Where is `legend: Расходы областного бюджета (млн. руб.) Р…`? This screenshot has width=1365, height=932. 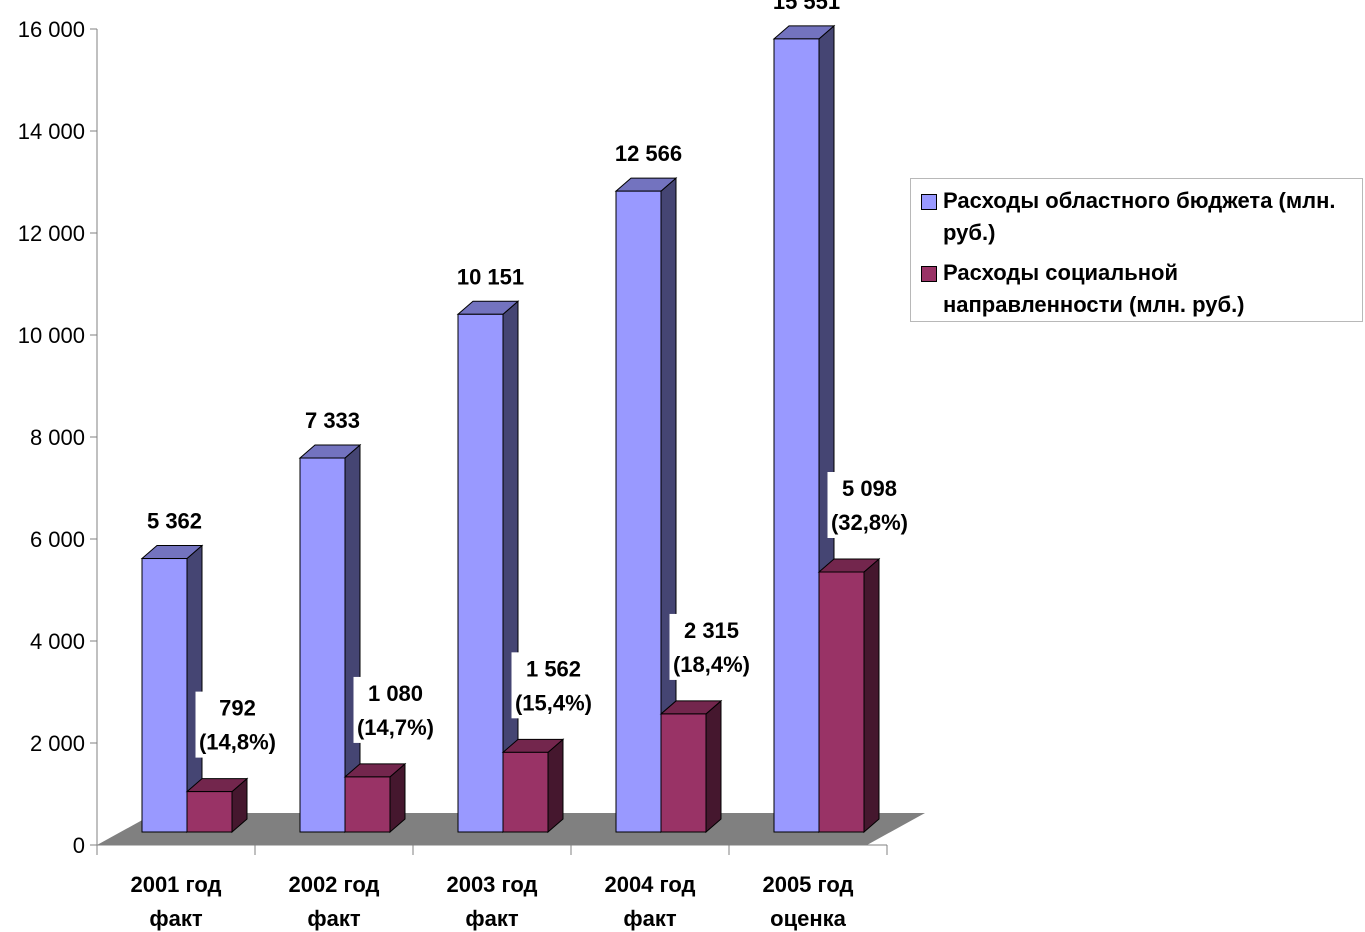
legend: Расходы областного бюджета (млн. руб.) Р… is located at coordinates (1136, 250).